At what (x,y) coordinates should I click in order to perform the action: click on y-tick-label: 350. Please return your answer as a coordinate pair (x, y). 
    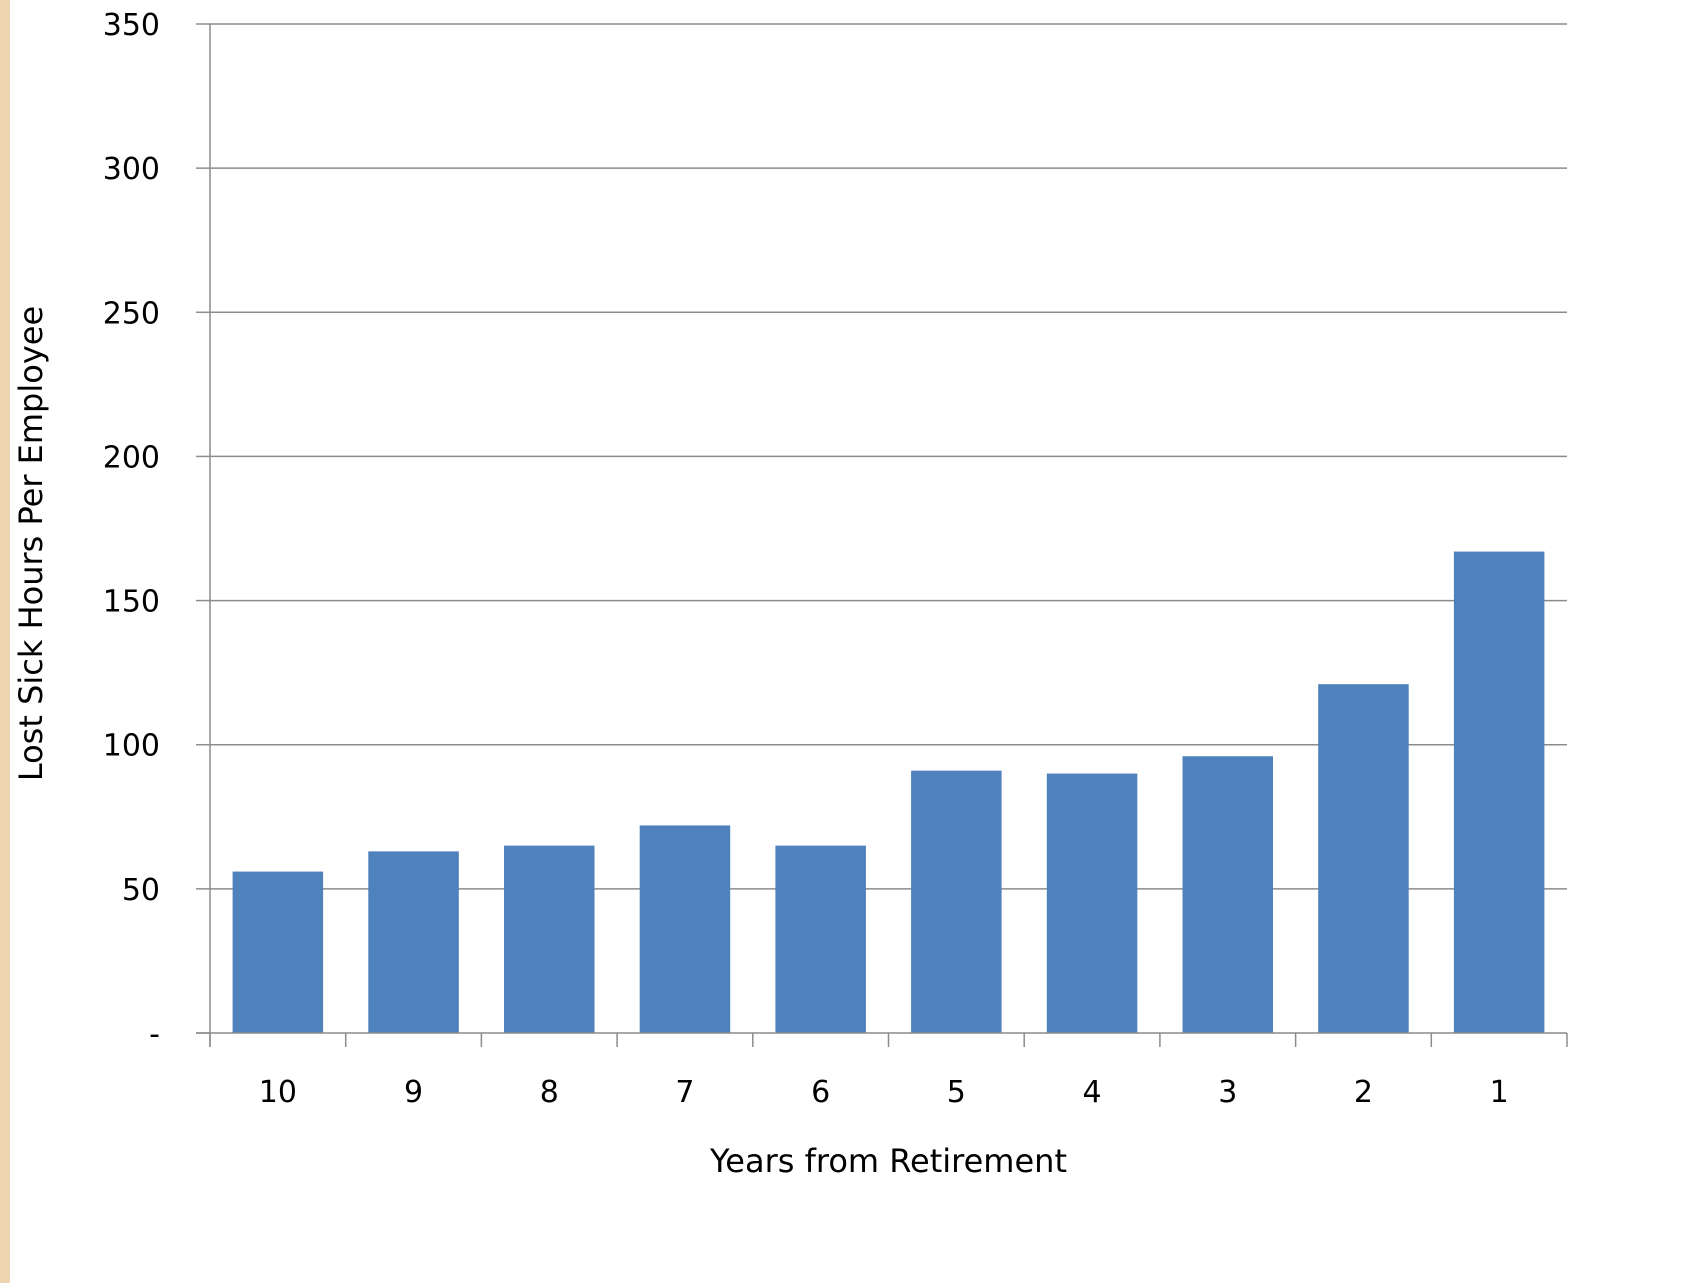
    Looking at the image, I should click on (131, 25).